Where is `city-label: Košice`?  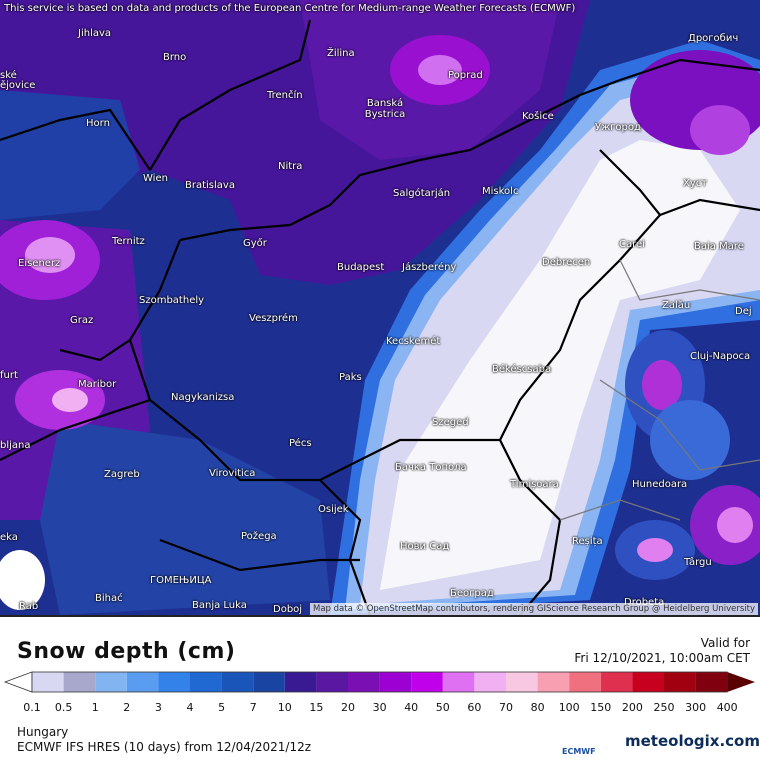 city-label: Košice is located at coordinates (538, 116).